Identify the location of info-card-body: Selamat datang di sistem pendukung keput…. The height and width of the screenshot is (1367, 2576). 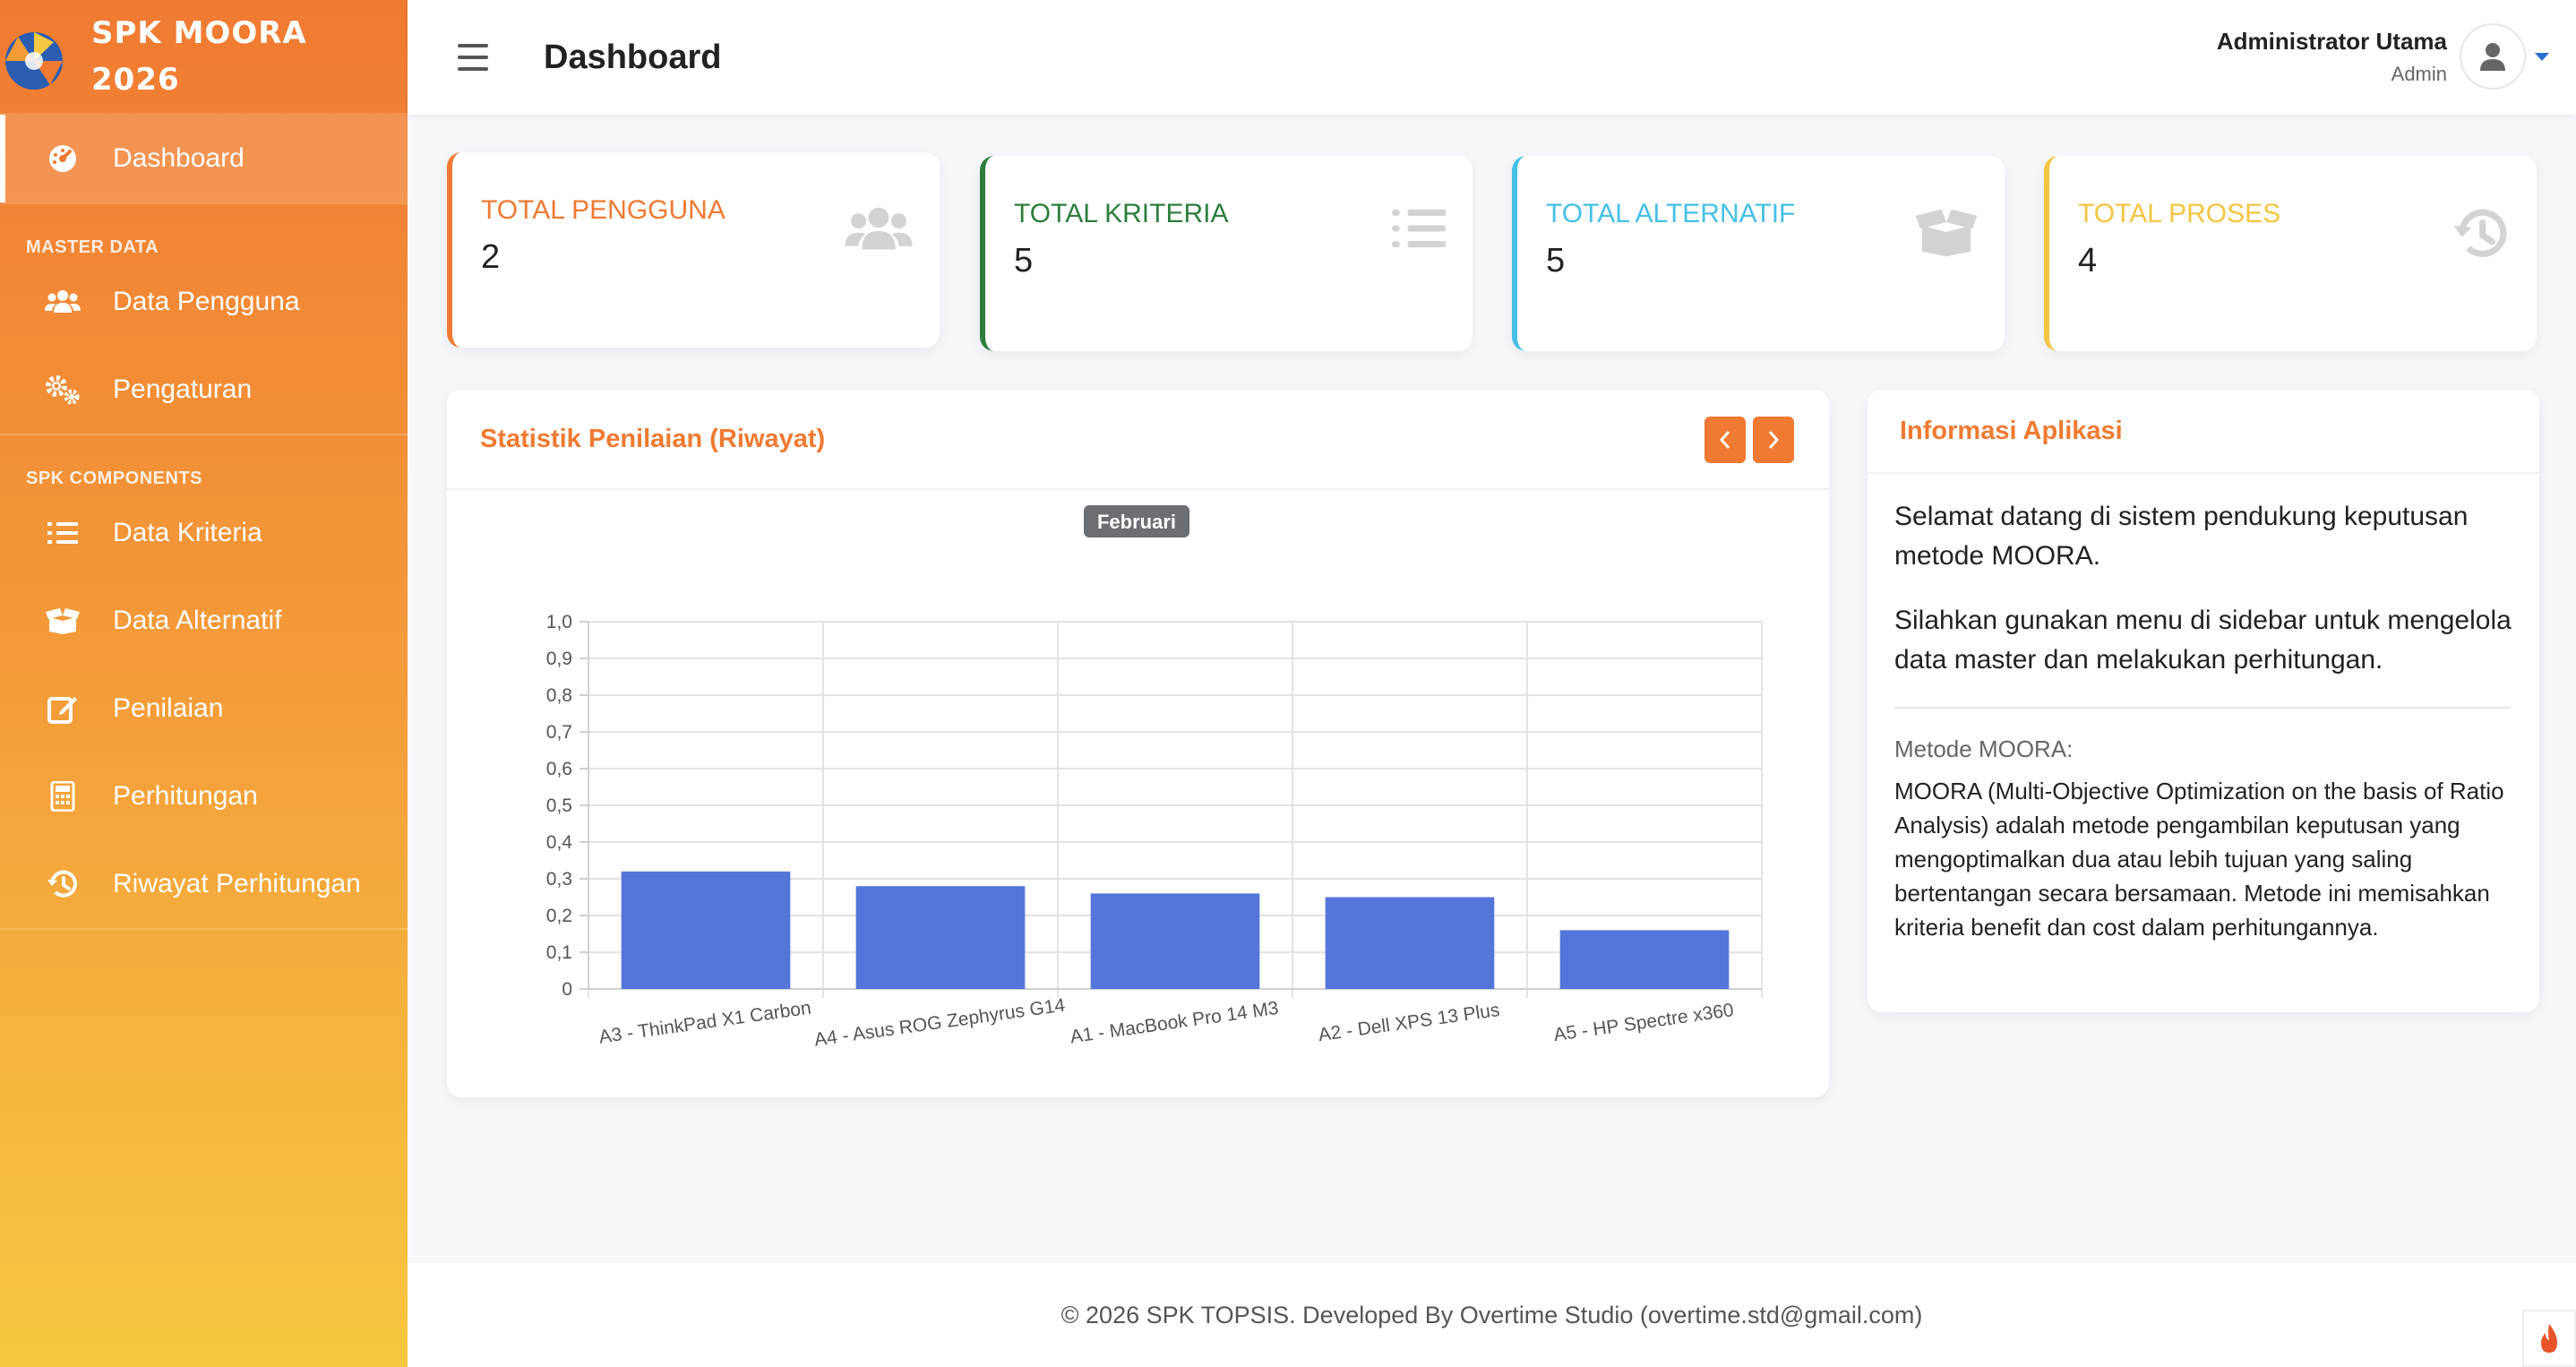
(2203, 709).